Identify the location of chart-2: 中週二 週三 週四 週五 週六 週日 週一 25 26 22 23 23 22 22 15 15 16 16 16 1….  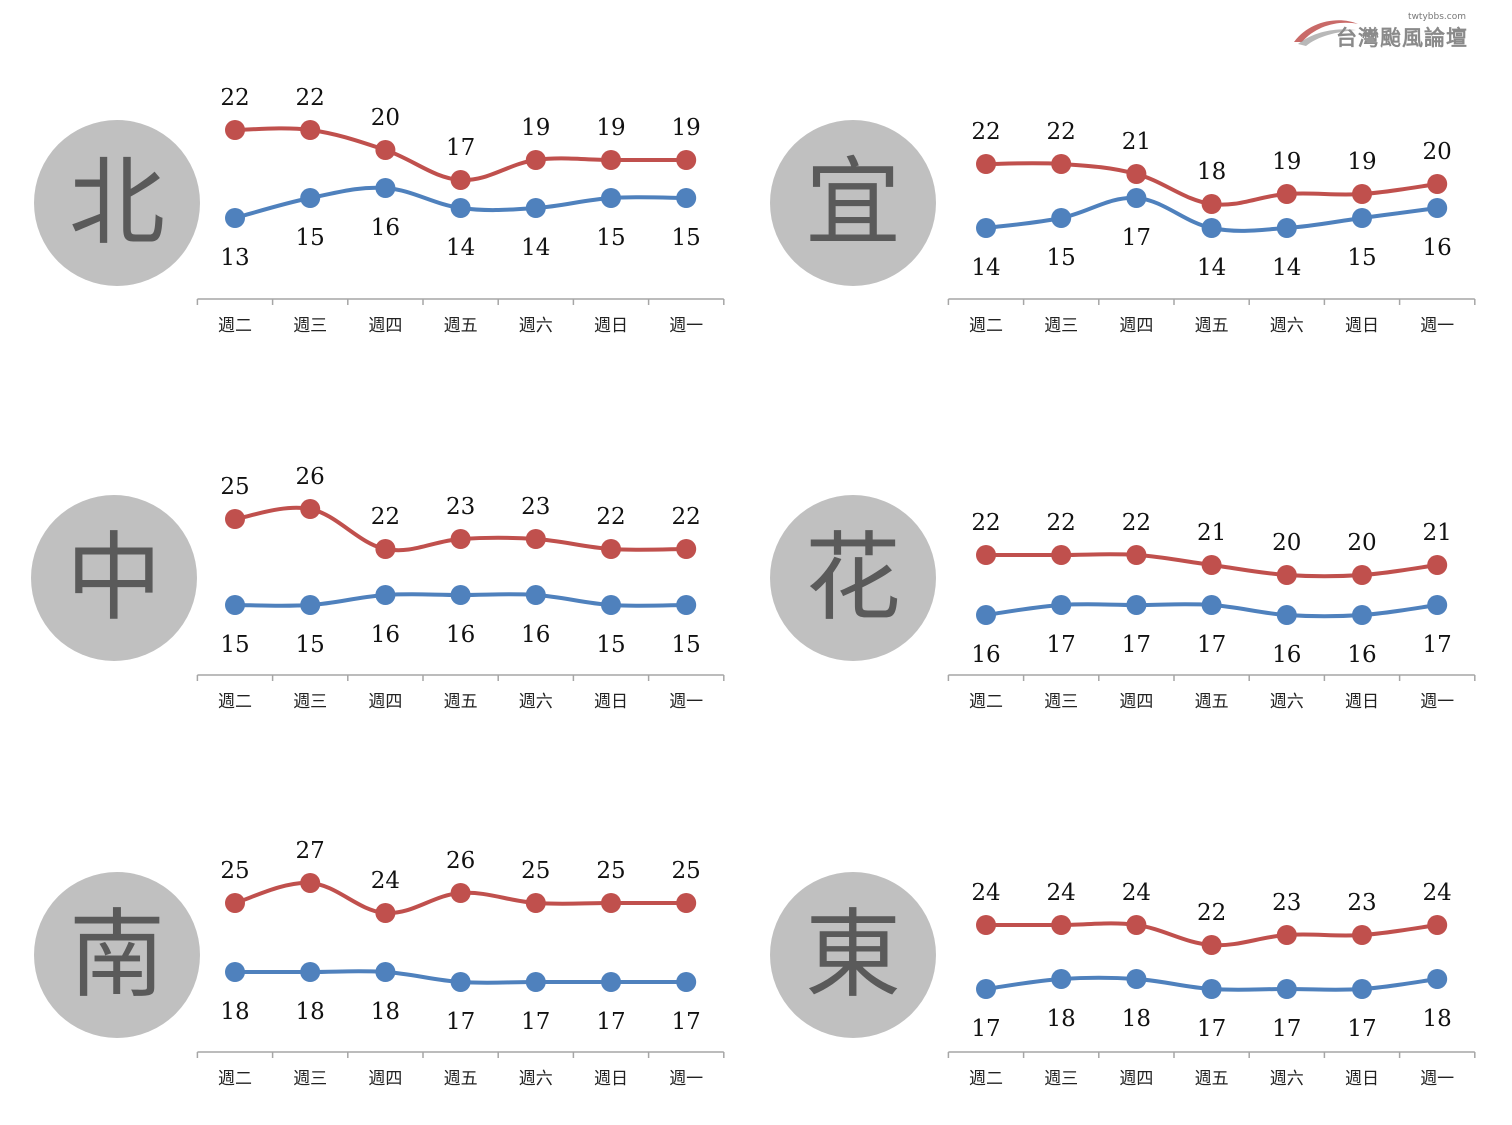
(378, 588).